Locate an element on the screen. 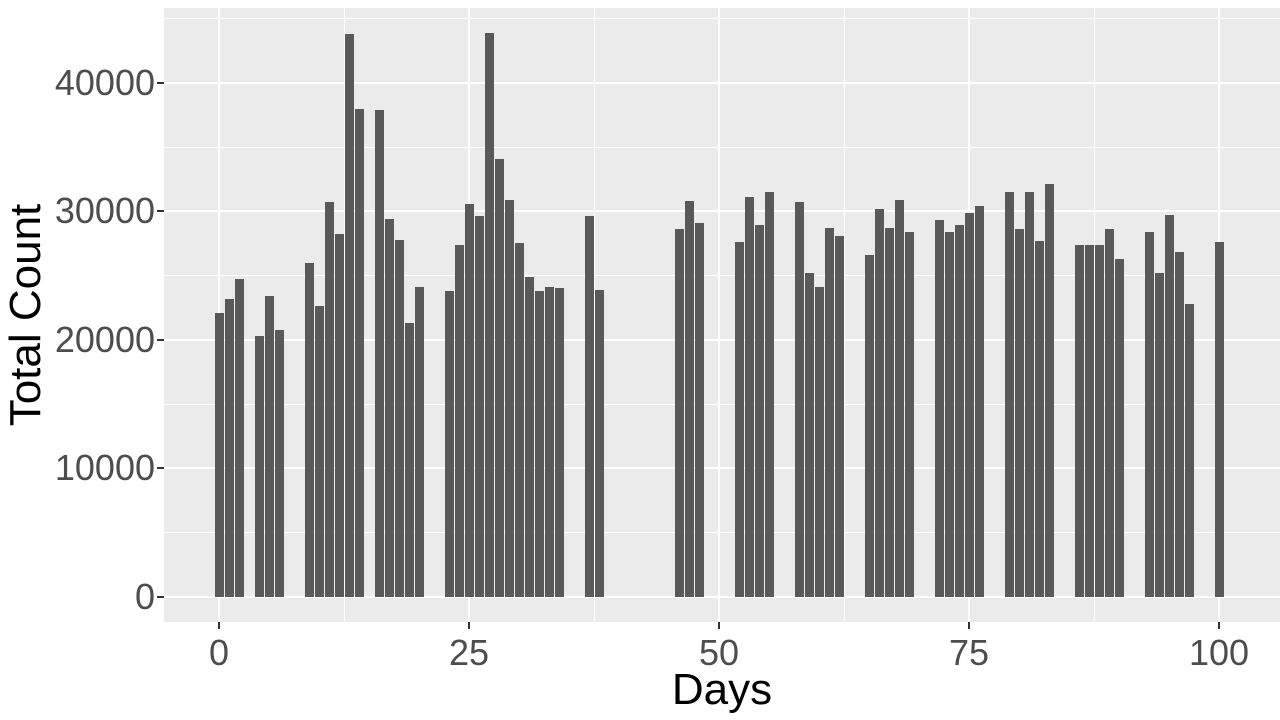  major-gridline-vertical is located at coordinates (719, 315).